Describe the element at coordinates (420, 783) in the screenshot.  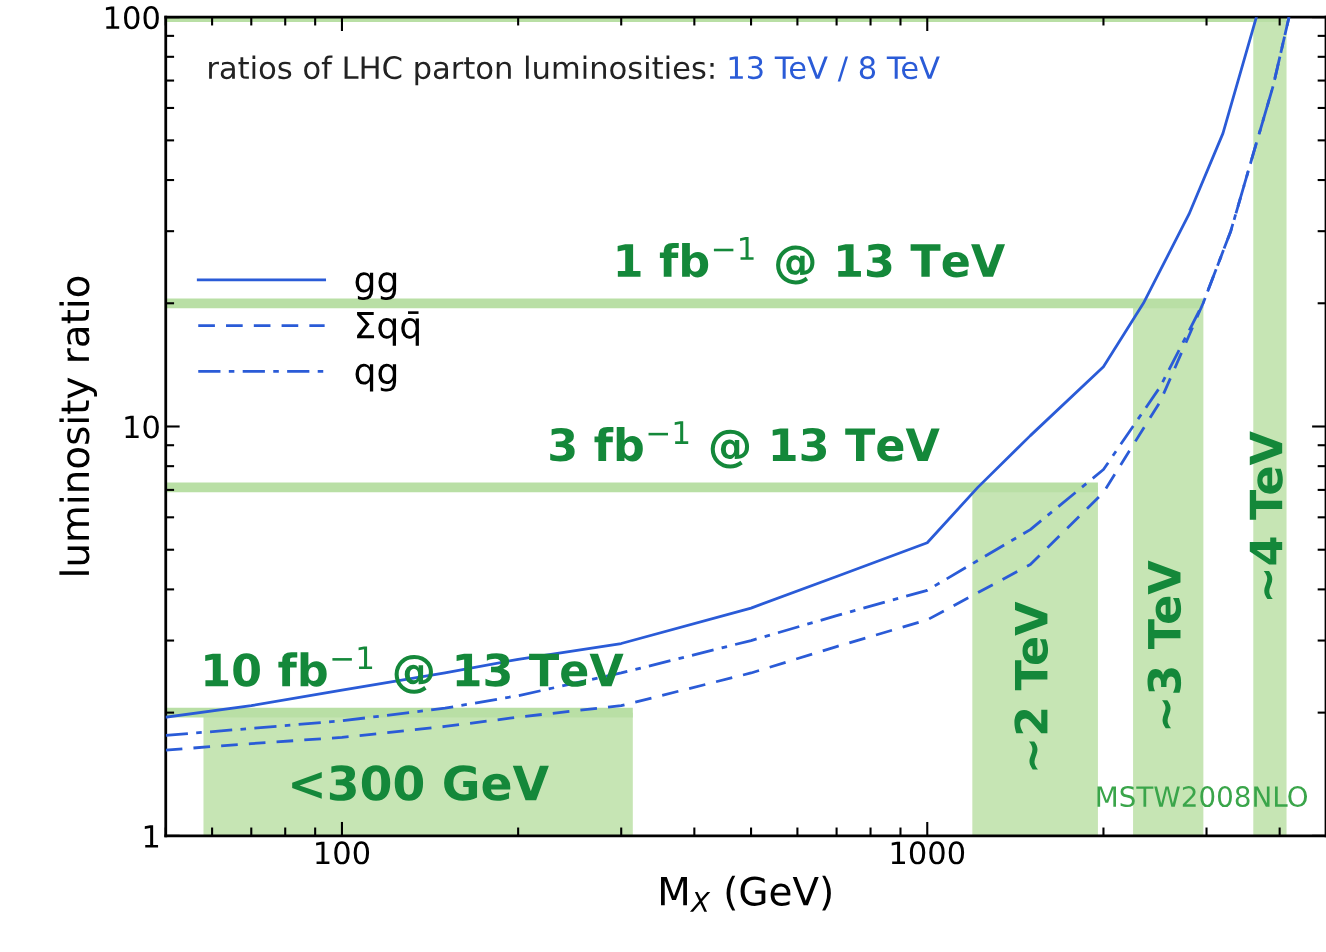
I see `band-label: <300 GeV` at that location.